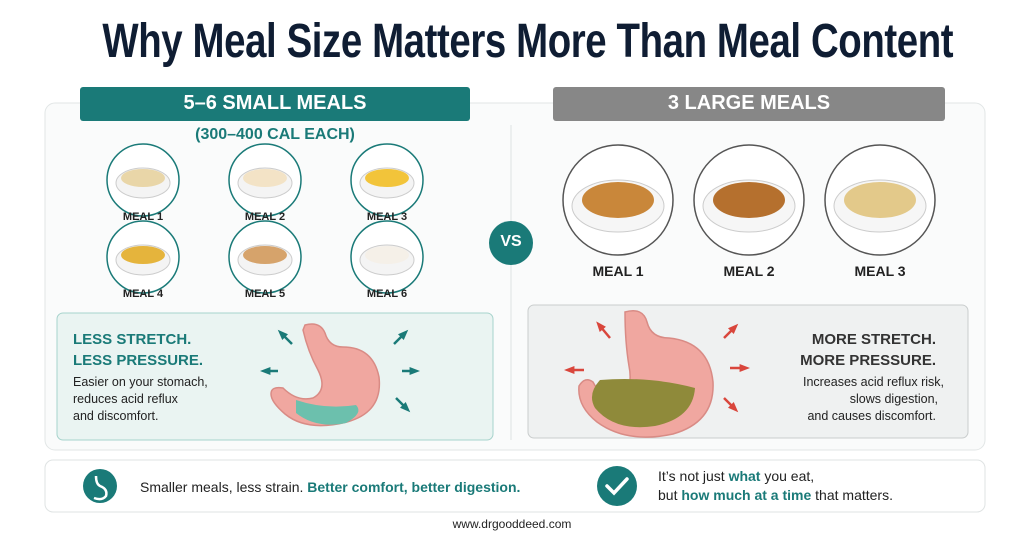 This screenshot has height=536, width=1024. What do you see at coordinates (265, 294) in the screenshot?
I see `meal-label: MEAL 5` at bounding box center [265, 294].